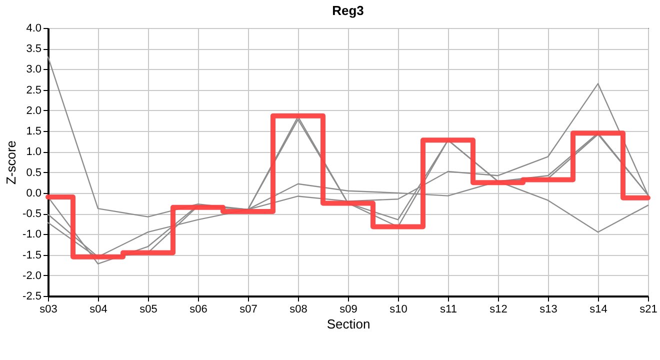 The height and width of the screenshot is (360, 660). I want to click on y-tick-label: -2.5, so click(32, 296).